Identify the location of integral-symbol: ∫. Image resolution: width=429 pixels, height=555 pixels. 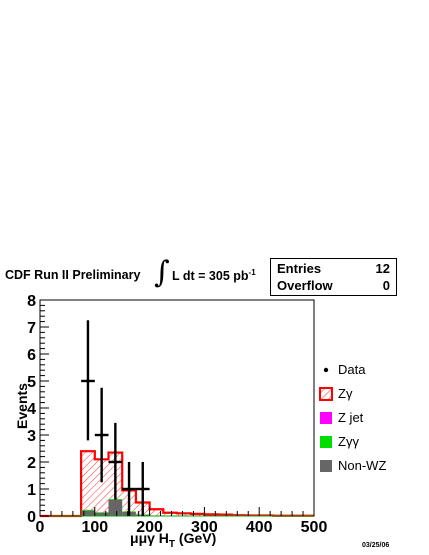
(162, 272).